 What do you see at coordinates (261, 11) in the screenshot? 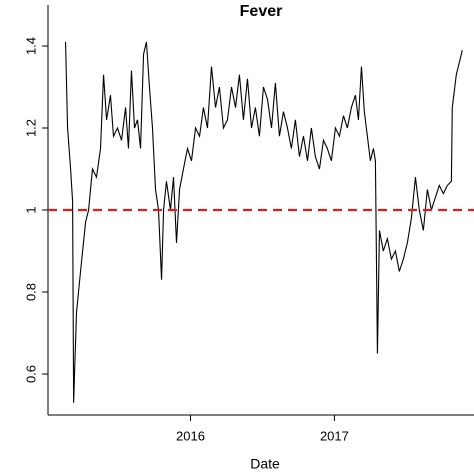
I see `chart-title: Fever` at bounding box center [261, 11].